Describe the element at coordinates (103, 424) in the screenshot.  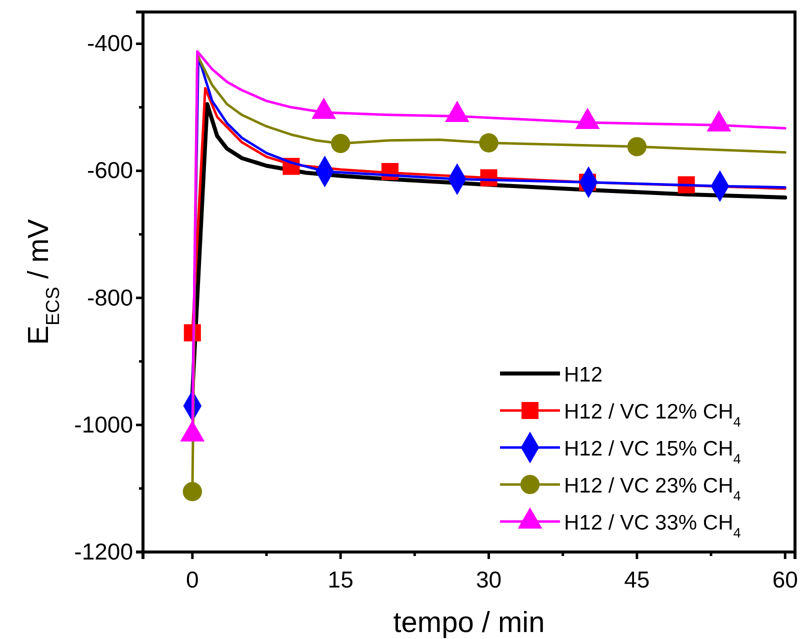
I see `y-tick-label: -1000` at that location.